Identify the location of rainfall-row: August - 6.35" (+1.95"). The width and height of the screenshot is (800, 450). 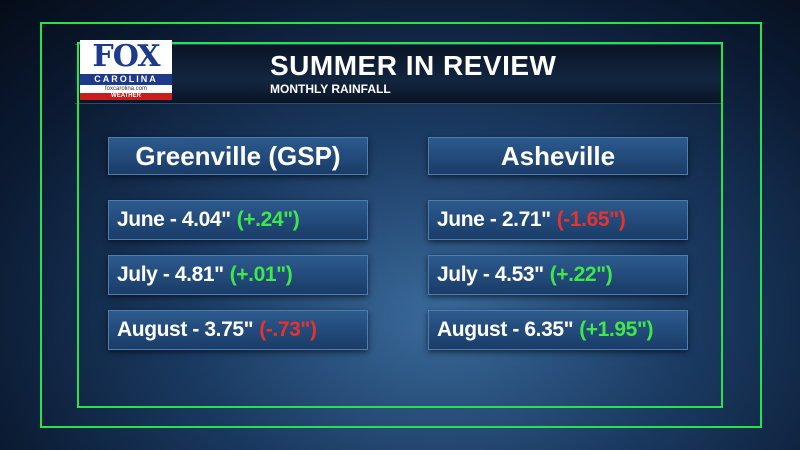
(558, 330).